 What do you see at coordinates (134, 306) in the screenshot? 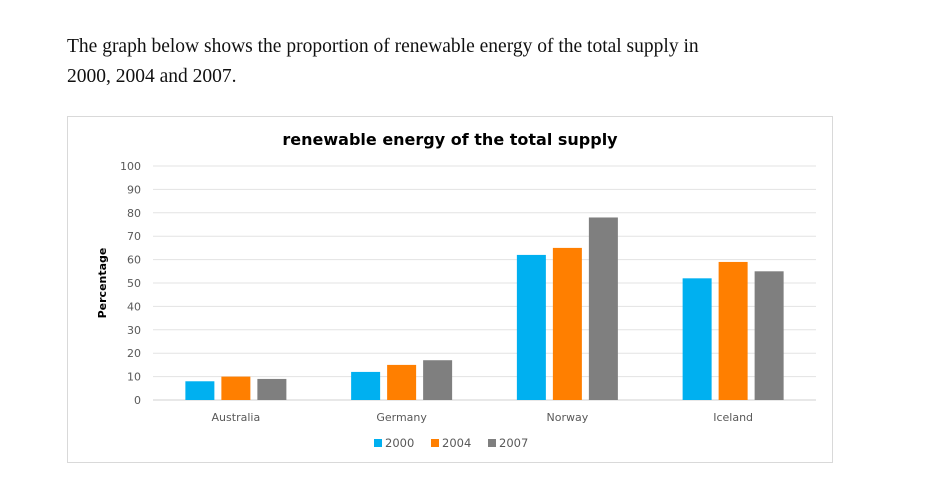
I see `y-tick-label: 40` at bounding box center [134, 306].